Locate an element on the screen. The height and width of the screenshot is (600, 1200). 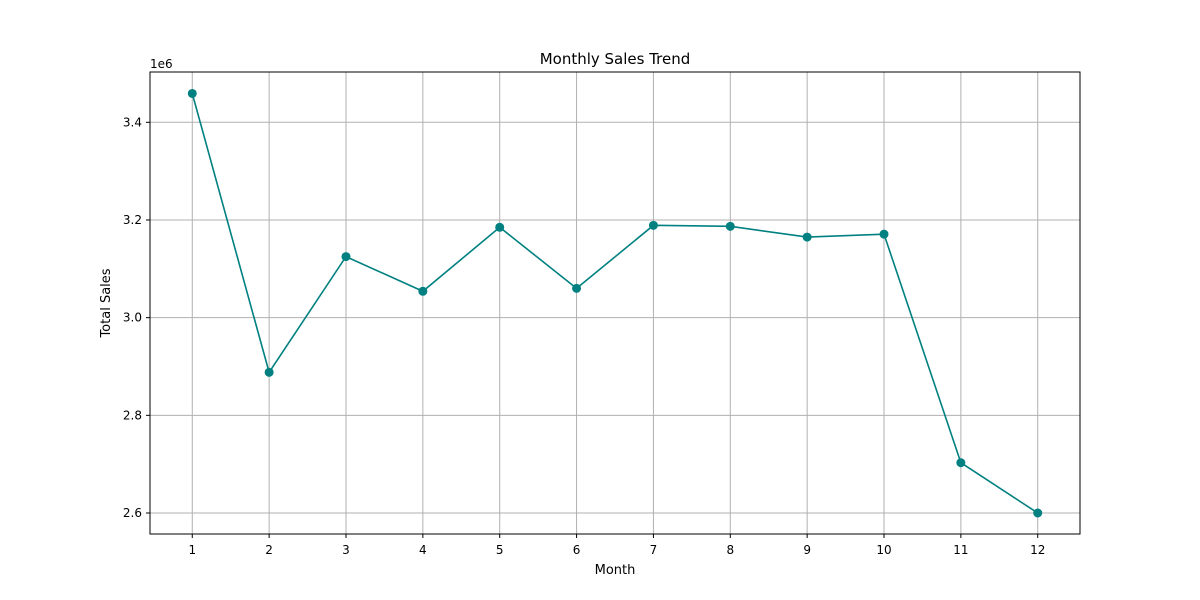
x-tick-label: 2 is located at coordinates (269, 550).